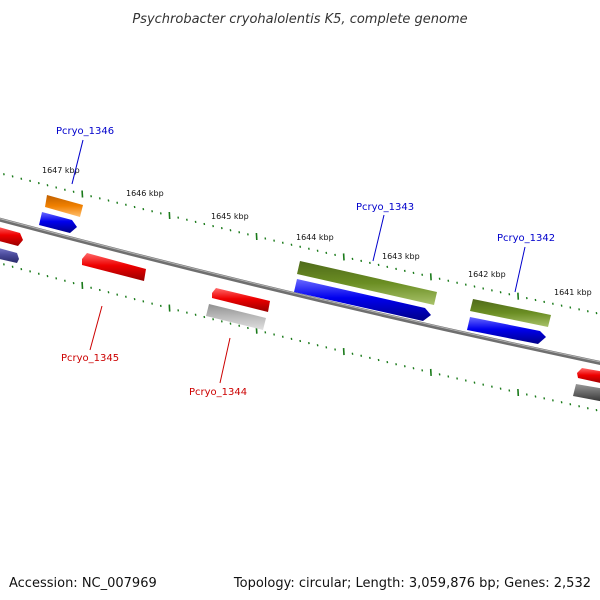  I want to click on scale-label-1645: 1645 kbp, so click(230, 216).